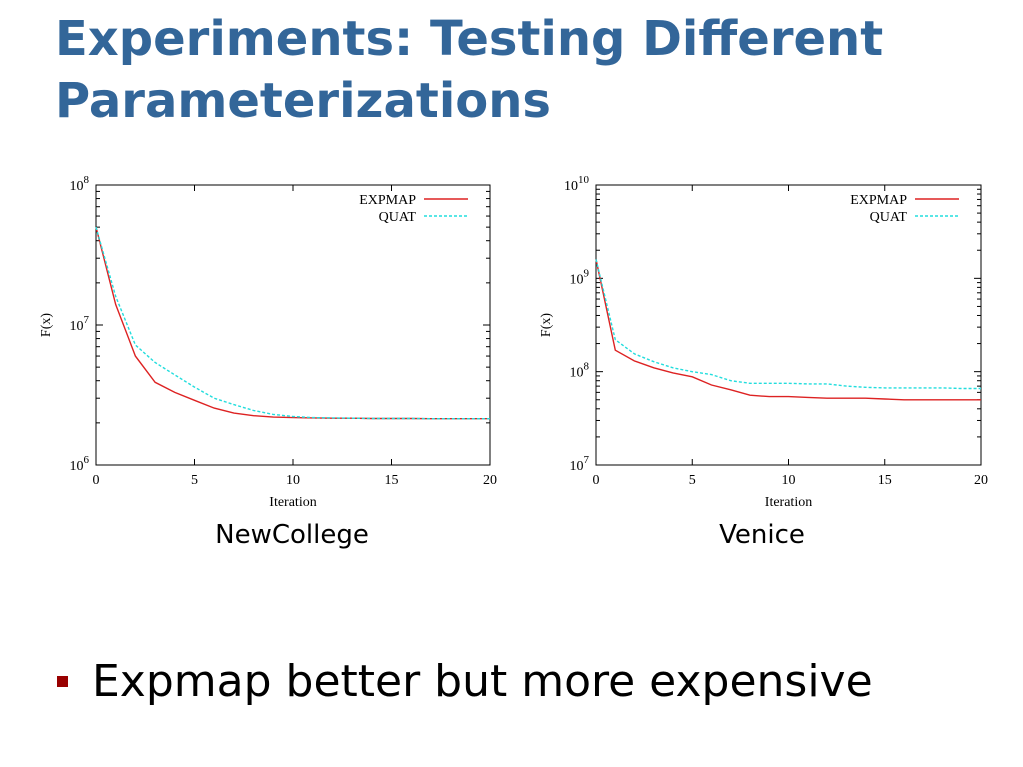  What do you see at coordinates (87, 460) in the screenshot?
I see `y-tick-exponent: 6` at bounding box center [87, 460].